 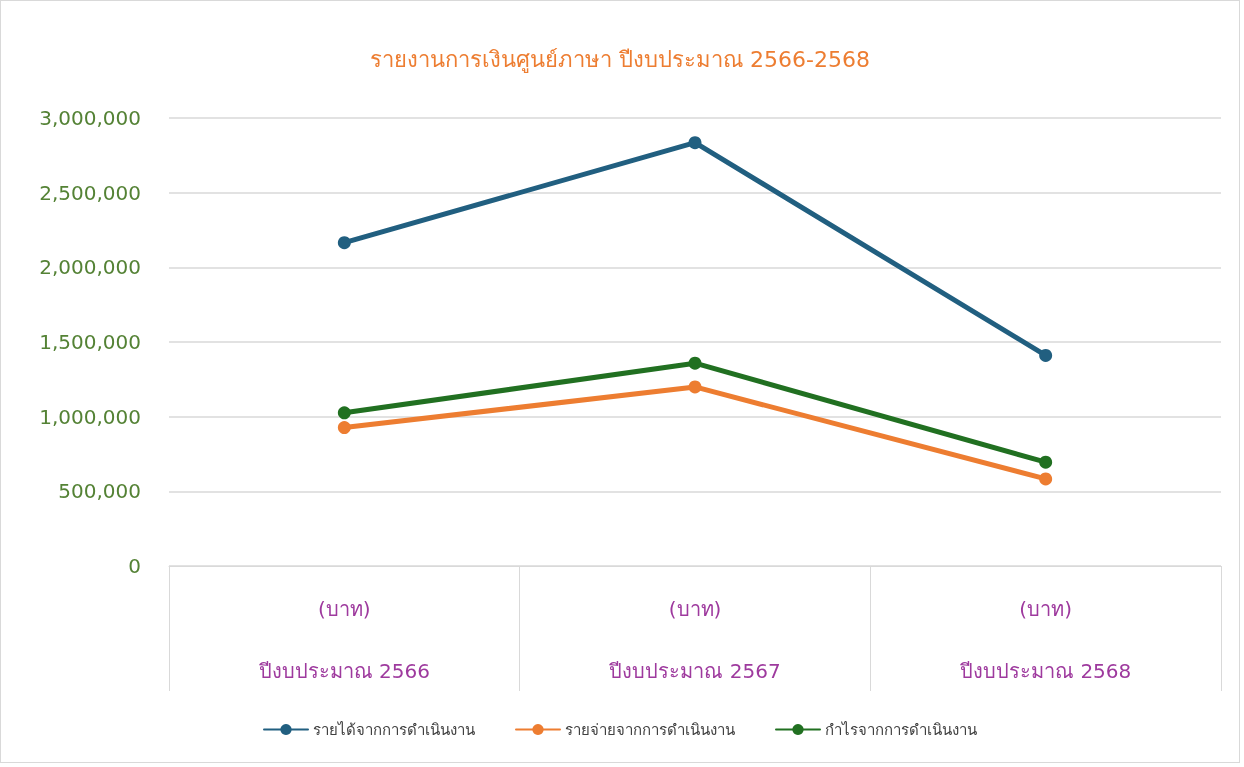 What do you see at coordinates (394, 729) in the screenshot?
I see `legend-label: รายได้จากการดำเนินงาน` at bounding box center [394, 729].